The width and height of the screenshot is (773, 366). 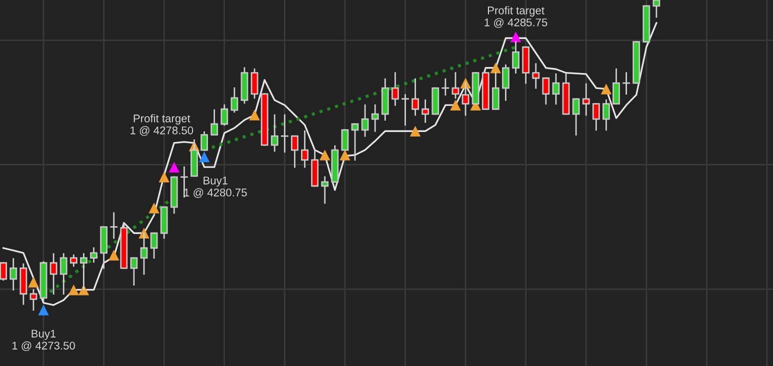 I want to click on annotation: Profit target 1 @ 4278.50, so click(x=162, y=125).